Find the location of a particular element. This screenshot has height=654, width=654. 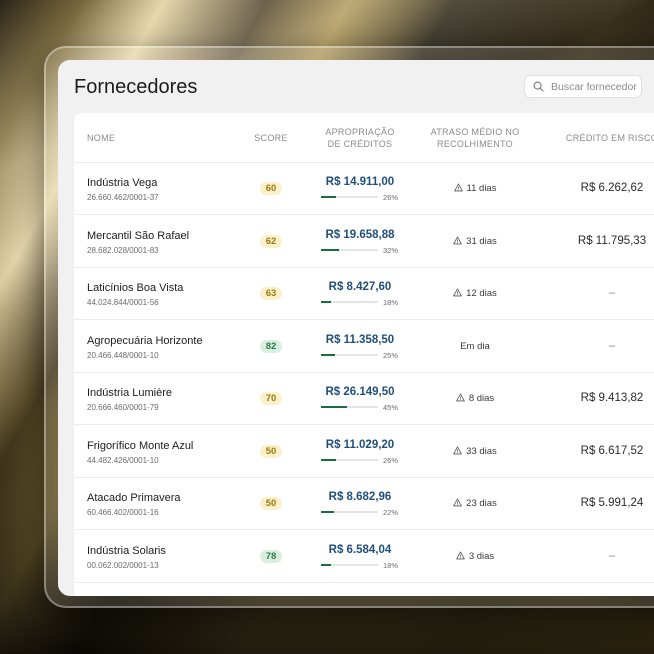

score-badge: 60 is located at coordinates (271, 188).